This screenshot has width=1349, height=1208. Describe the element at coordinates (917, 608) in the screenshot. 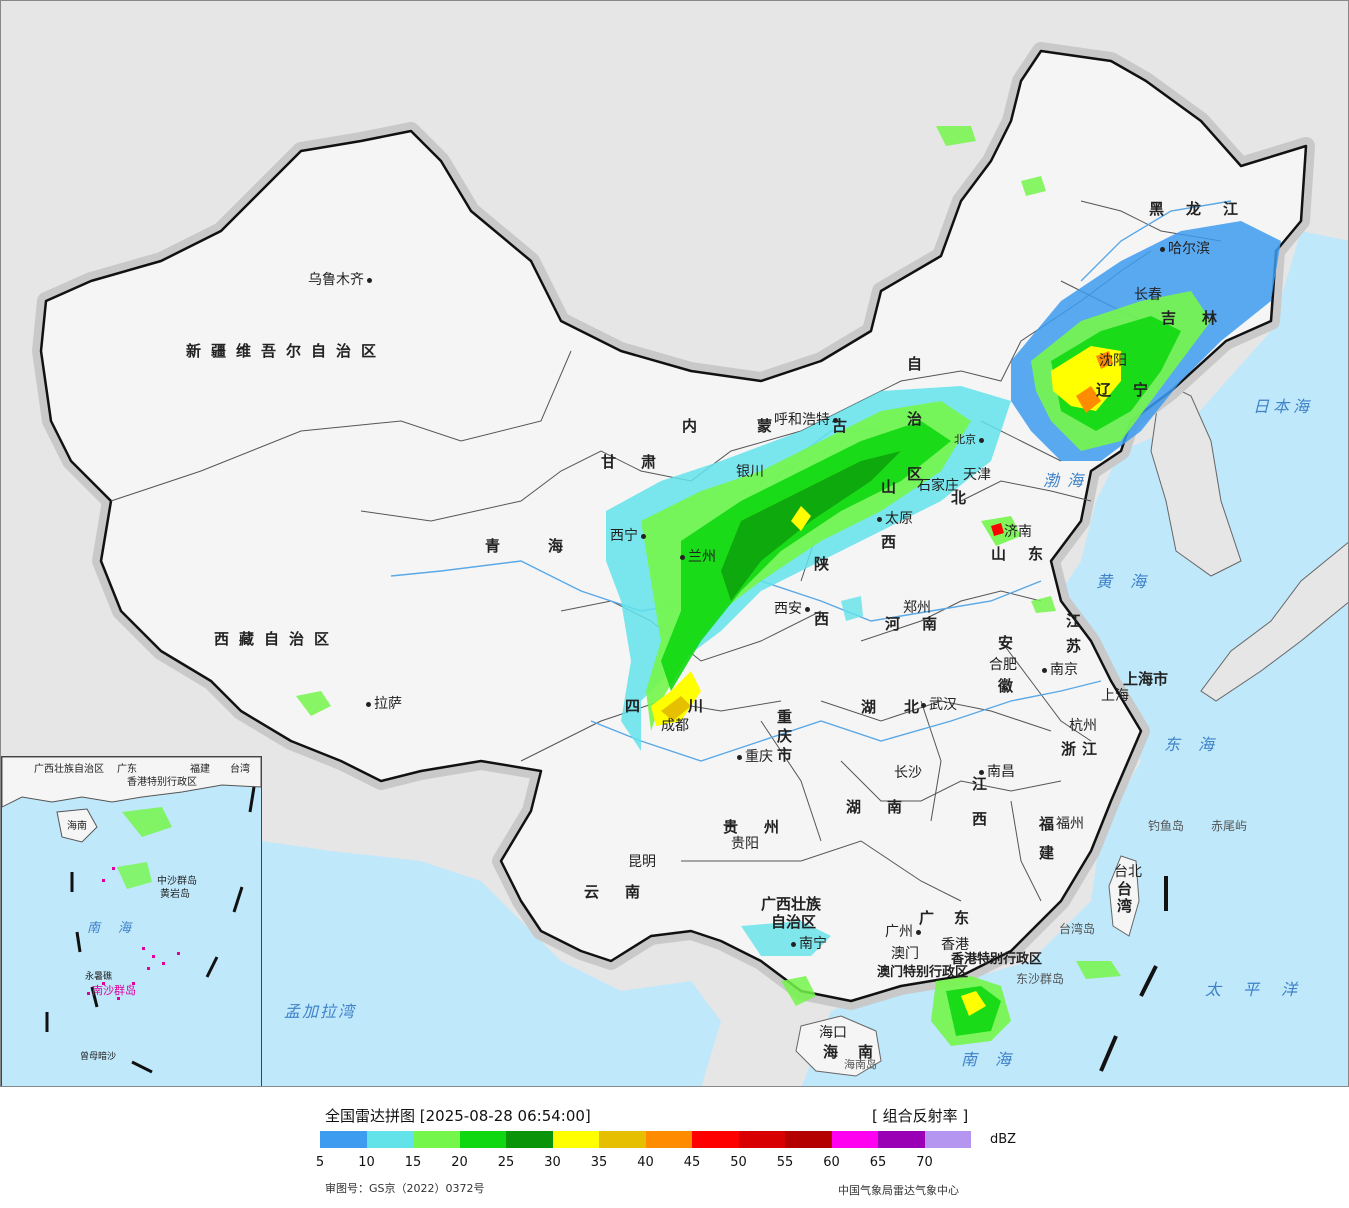

I see `city-zhengzhou: 郑州` at that location.